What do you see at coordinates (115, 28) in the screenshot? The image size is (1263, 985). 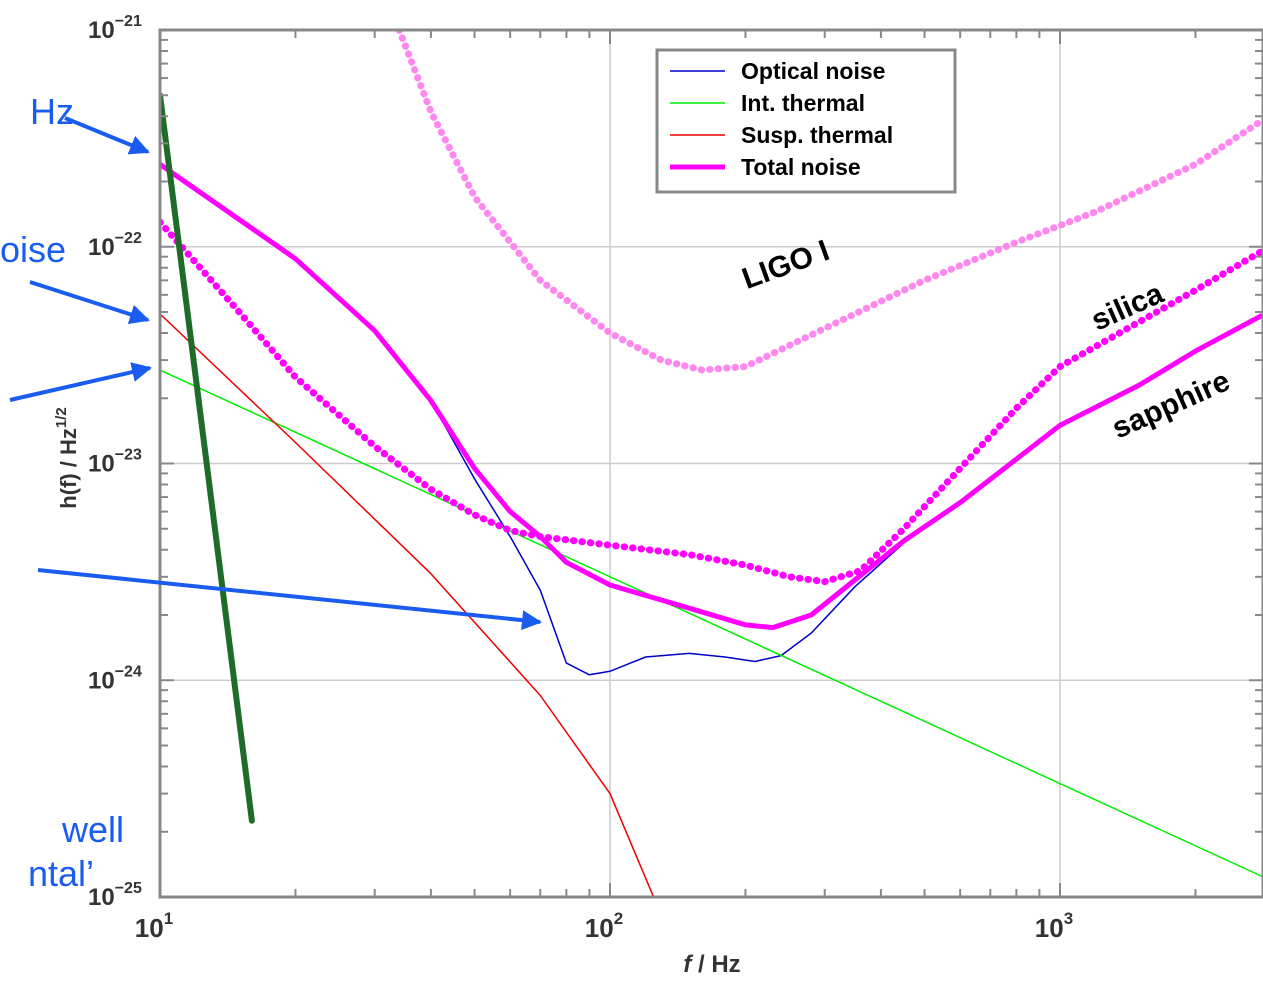 I see `y-tick-label: 10−21` at bounding box center [115, 28].